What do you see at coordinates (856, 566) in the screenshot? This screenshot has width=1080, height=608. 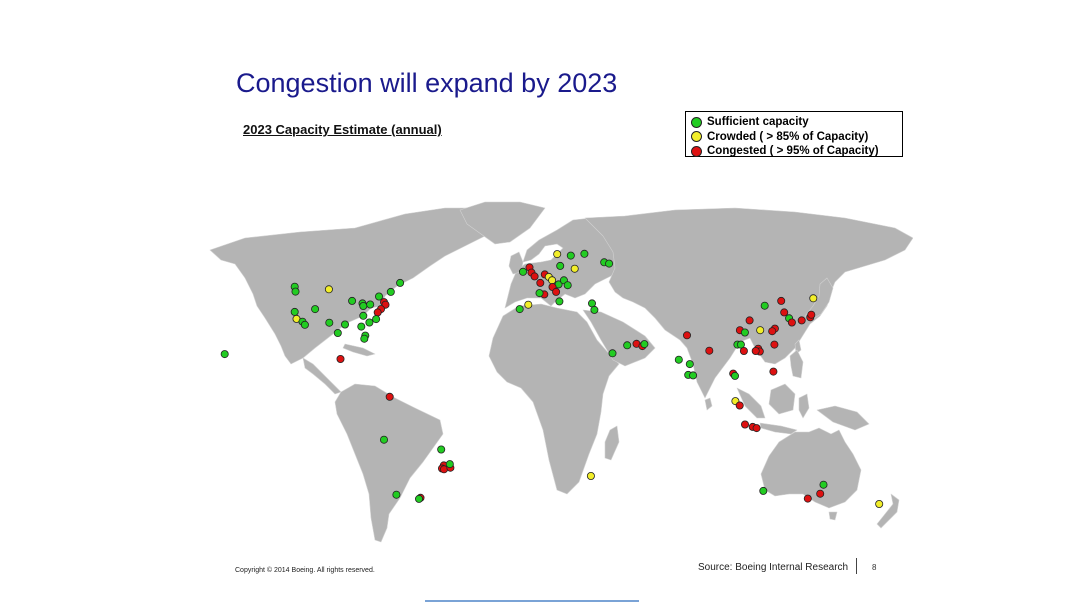 I see `footer-divider` at bounding box center [856, 566].